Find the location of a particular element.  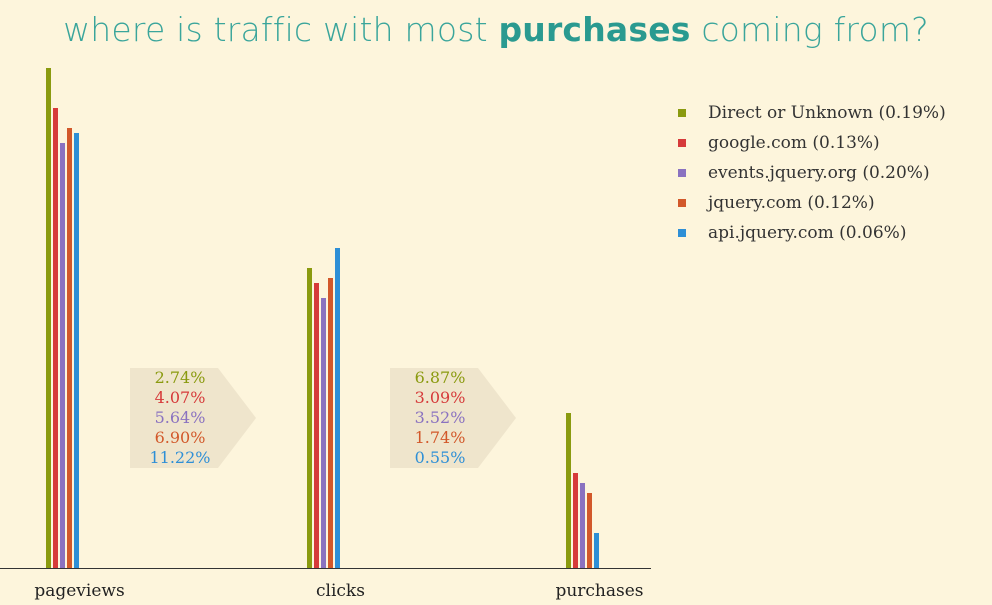

conversion-rate: 3.52% is located at coordinates (440, 417).